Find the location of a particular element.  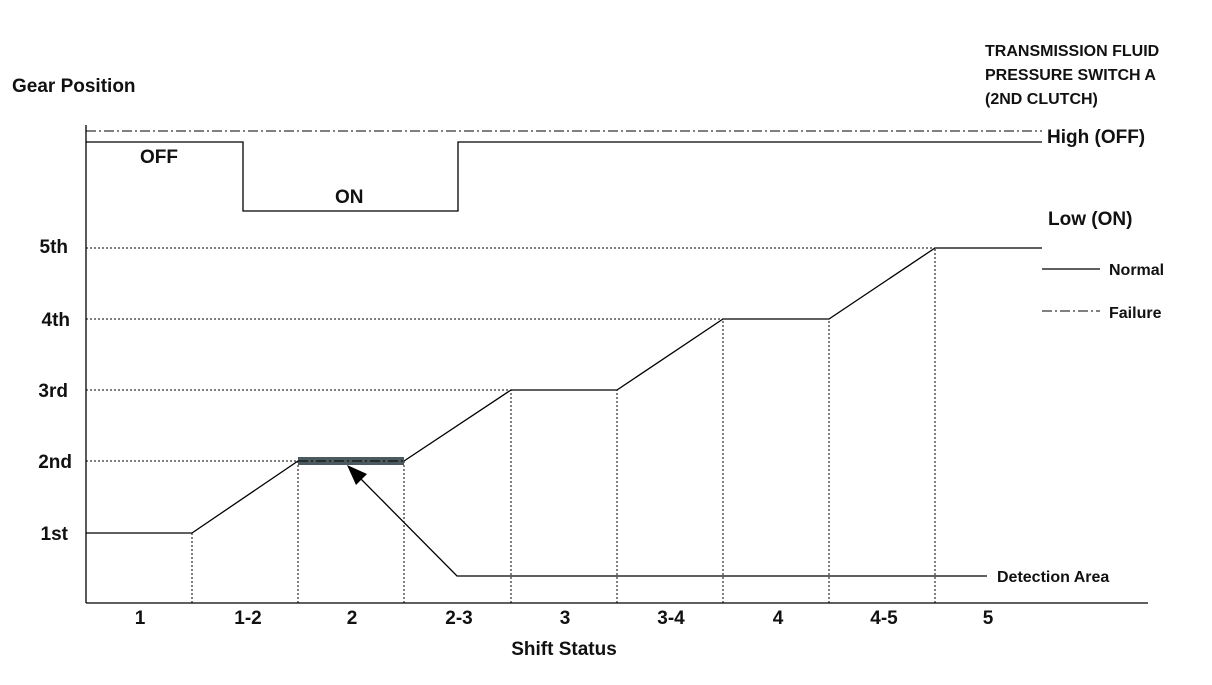

shift-label: 3 is located at coordinates (565, 618).